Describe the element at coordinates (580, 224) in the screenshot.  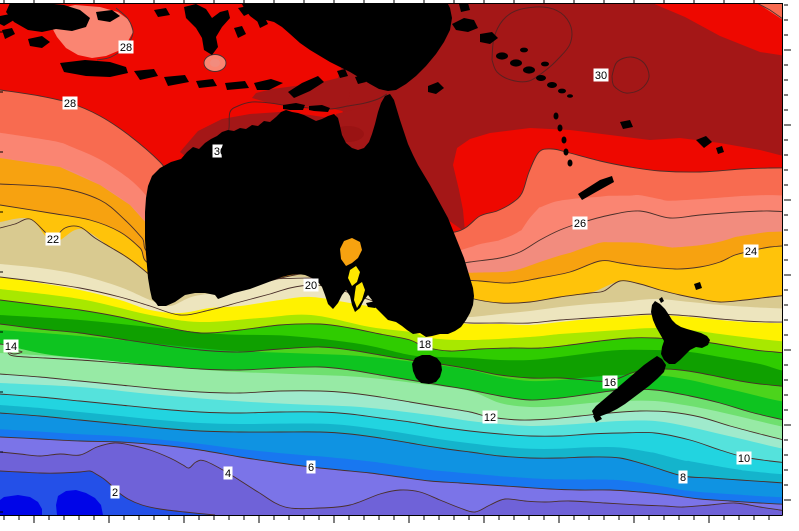
I see `svg-text: 26` at that location.